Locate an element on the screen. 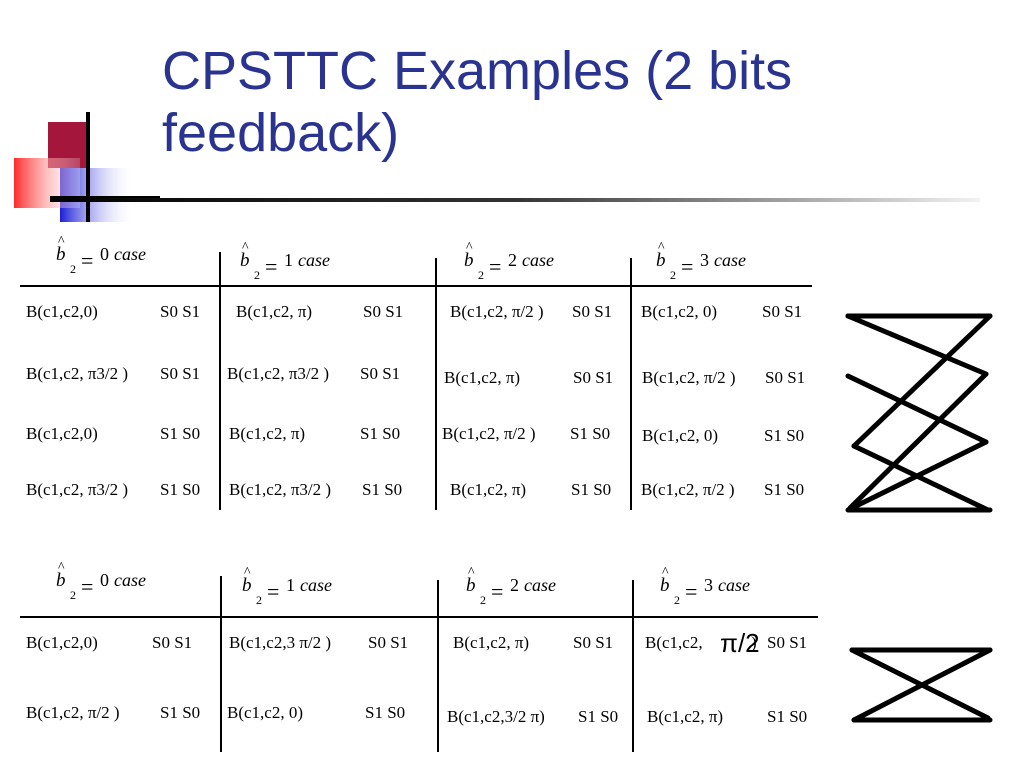  logo-icon is located at coordinates (87, 167).